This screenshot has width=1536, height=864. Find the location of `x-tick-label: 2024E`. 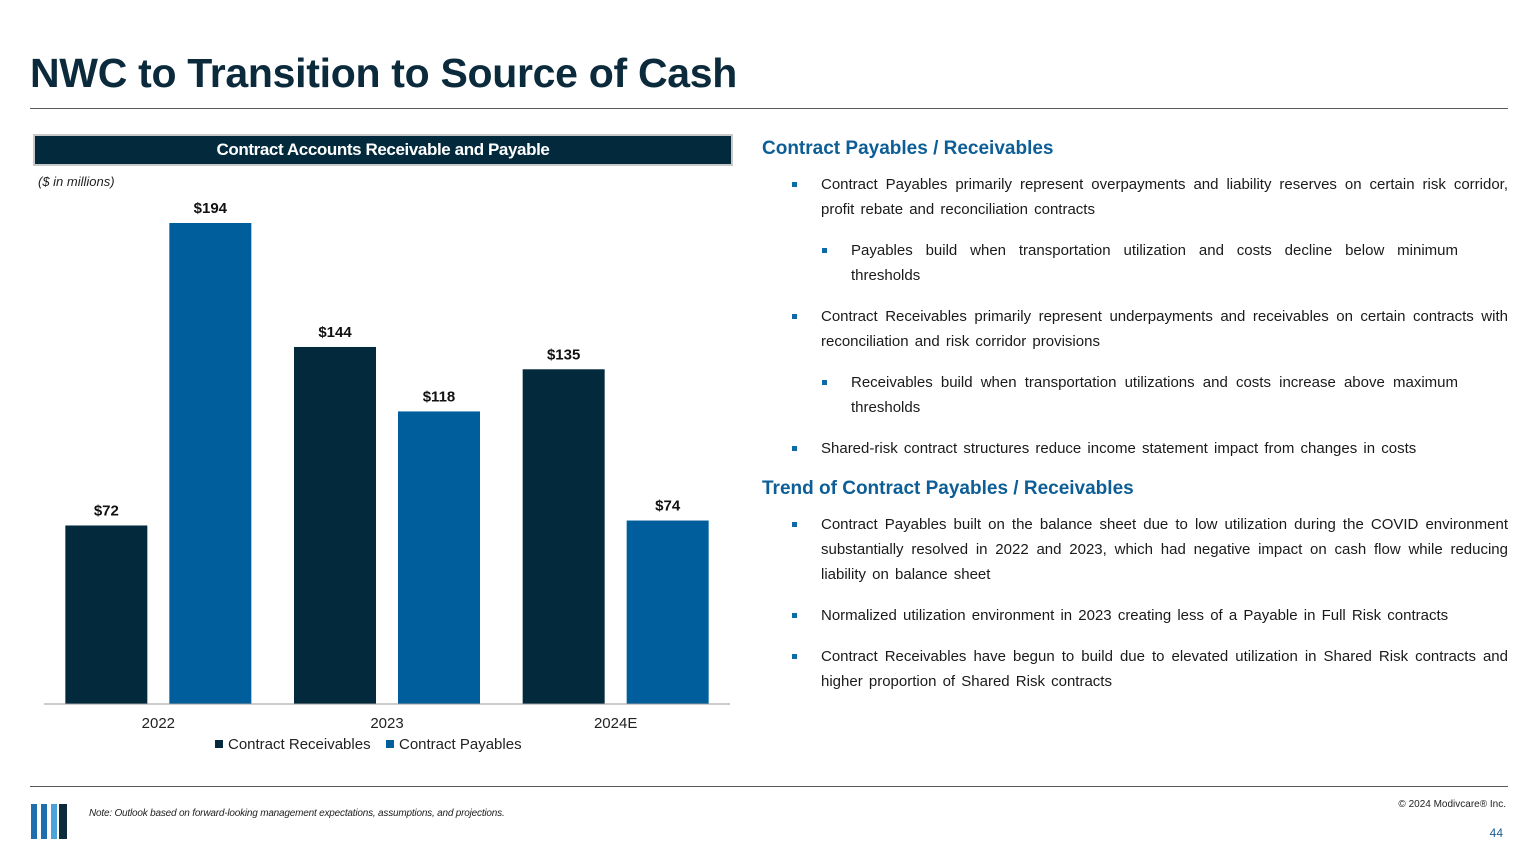

x-tick-label: 2024E is located at coordinates (615, 723).